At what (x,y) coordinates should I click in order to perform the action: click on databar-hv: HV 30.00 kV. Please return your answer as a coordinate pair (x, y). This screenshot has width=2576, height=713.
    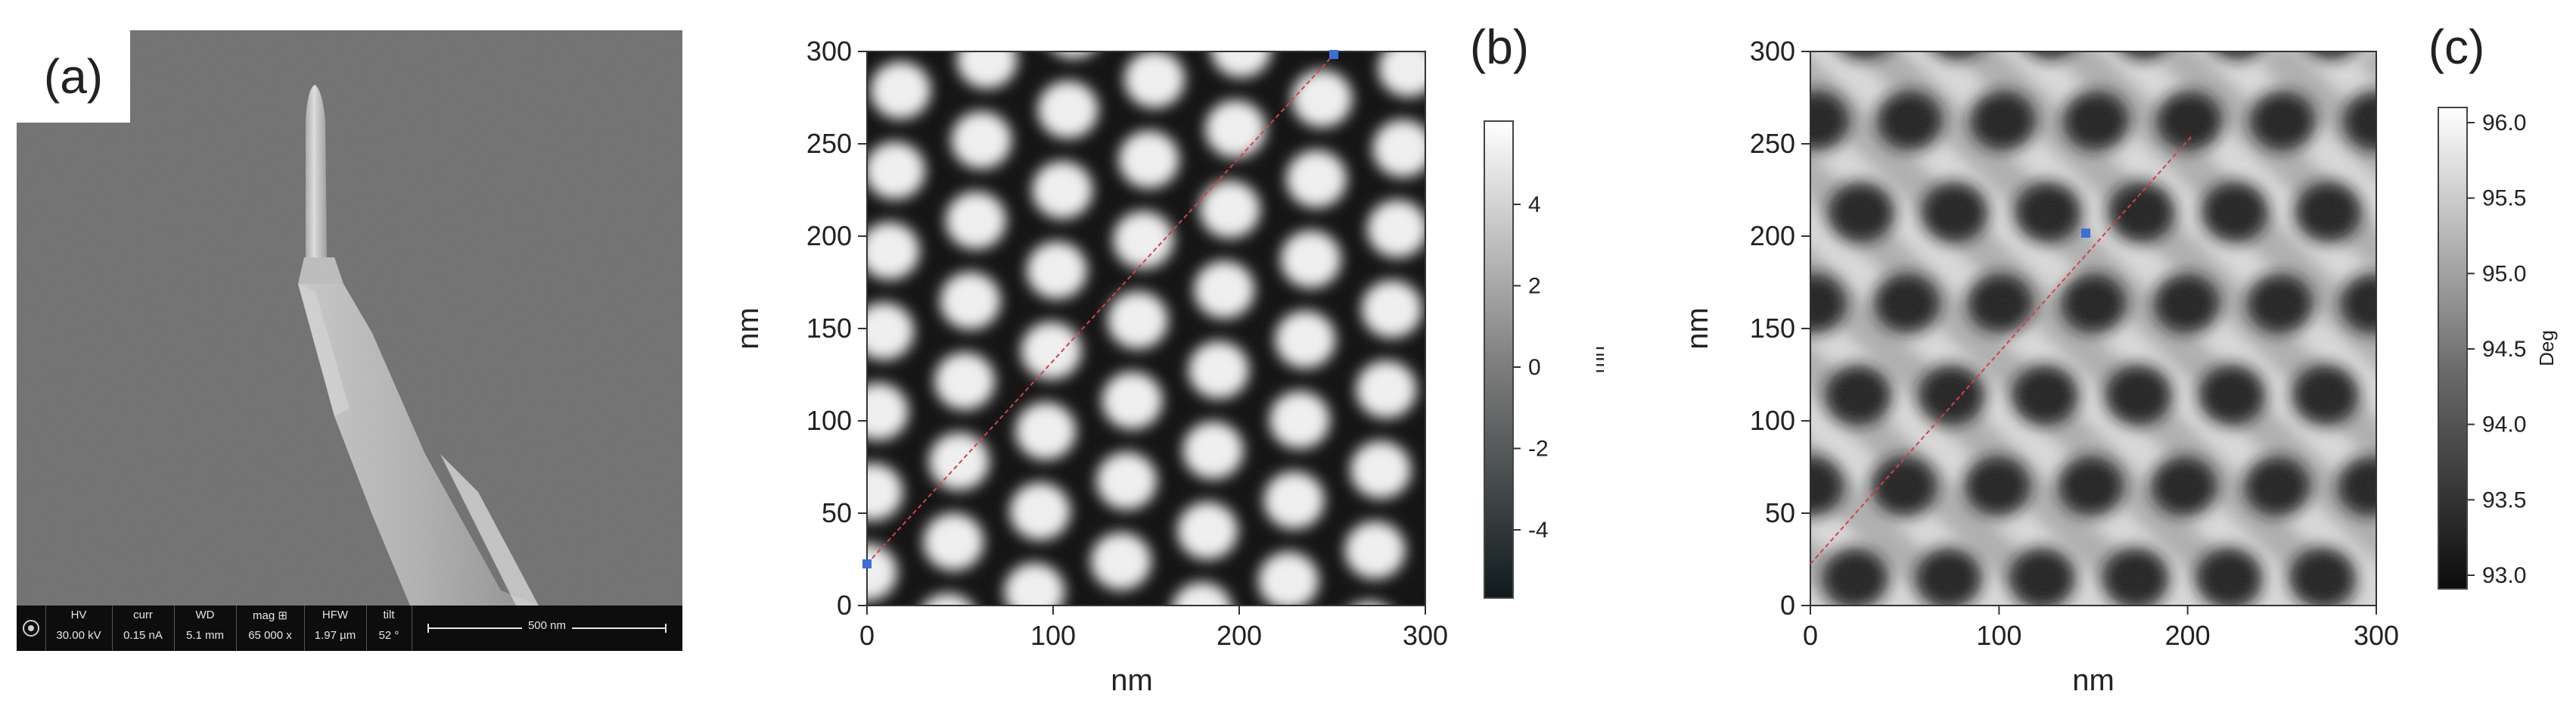
    Looking at the image, I should click on (79, 628).